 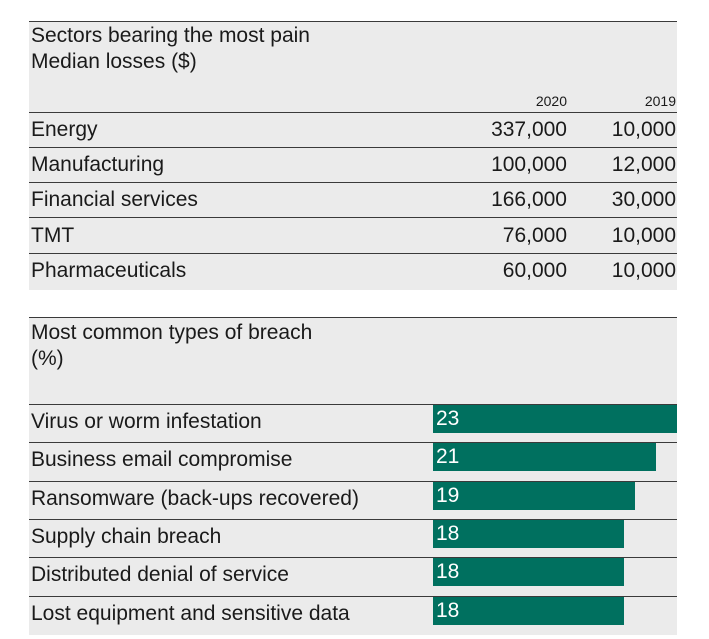 I want to click on bar-row: Virus or worm infestation 23, so click(x=353, y=423).